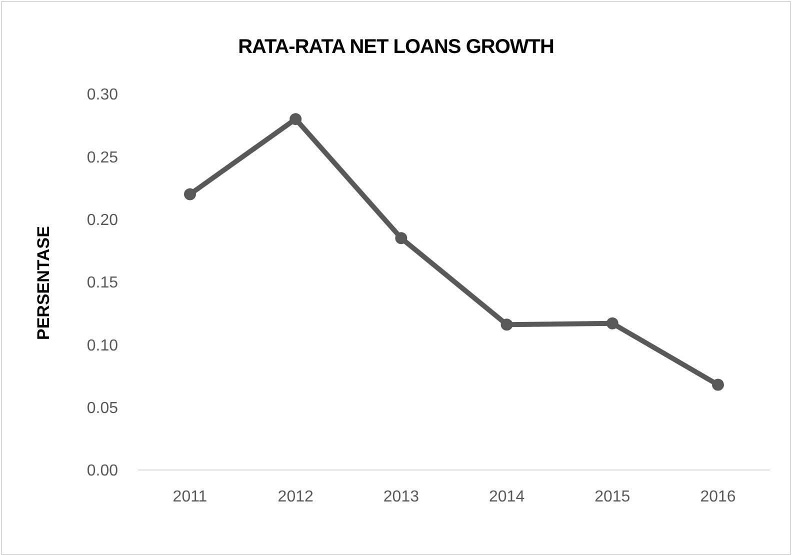  Describe the element at coordinates (44, 283) in the screenshot. I see `y-axis-title: PERSENTASE` at that location.